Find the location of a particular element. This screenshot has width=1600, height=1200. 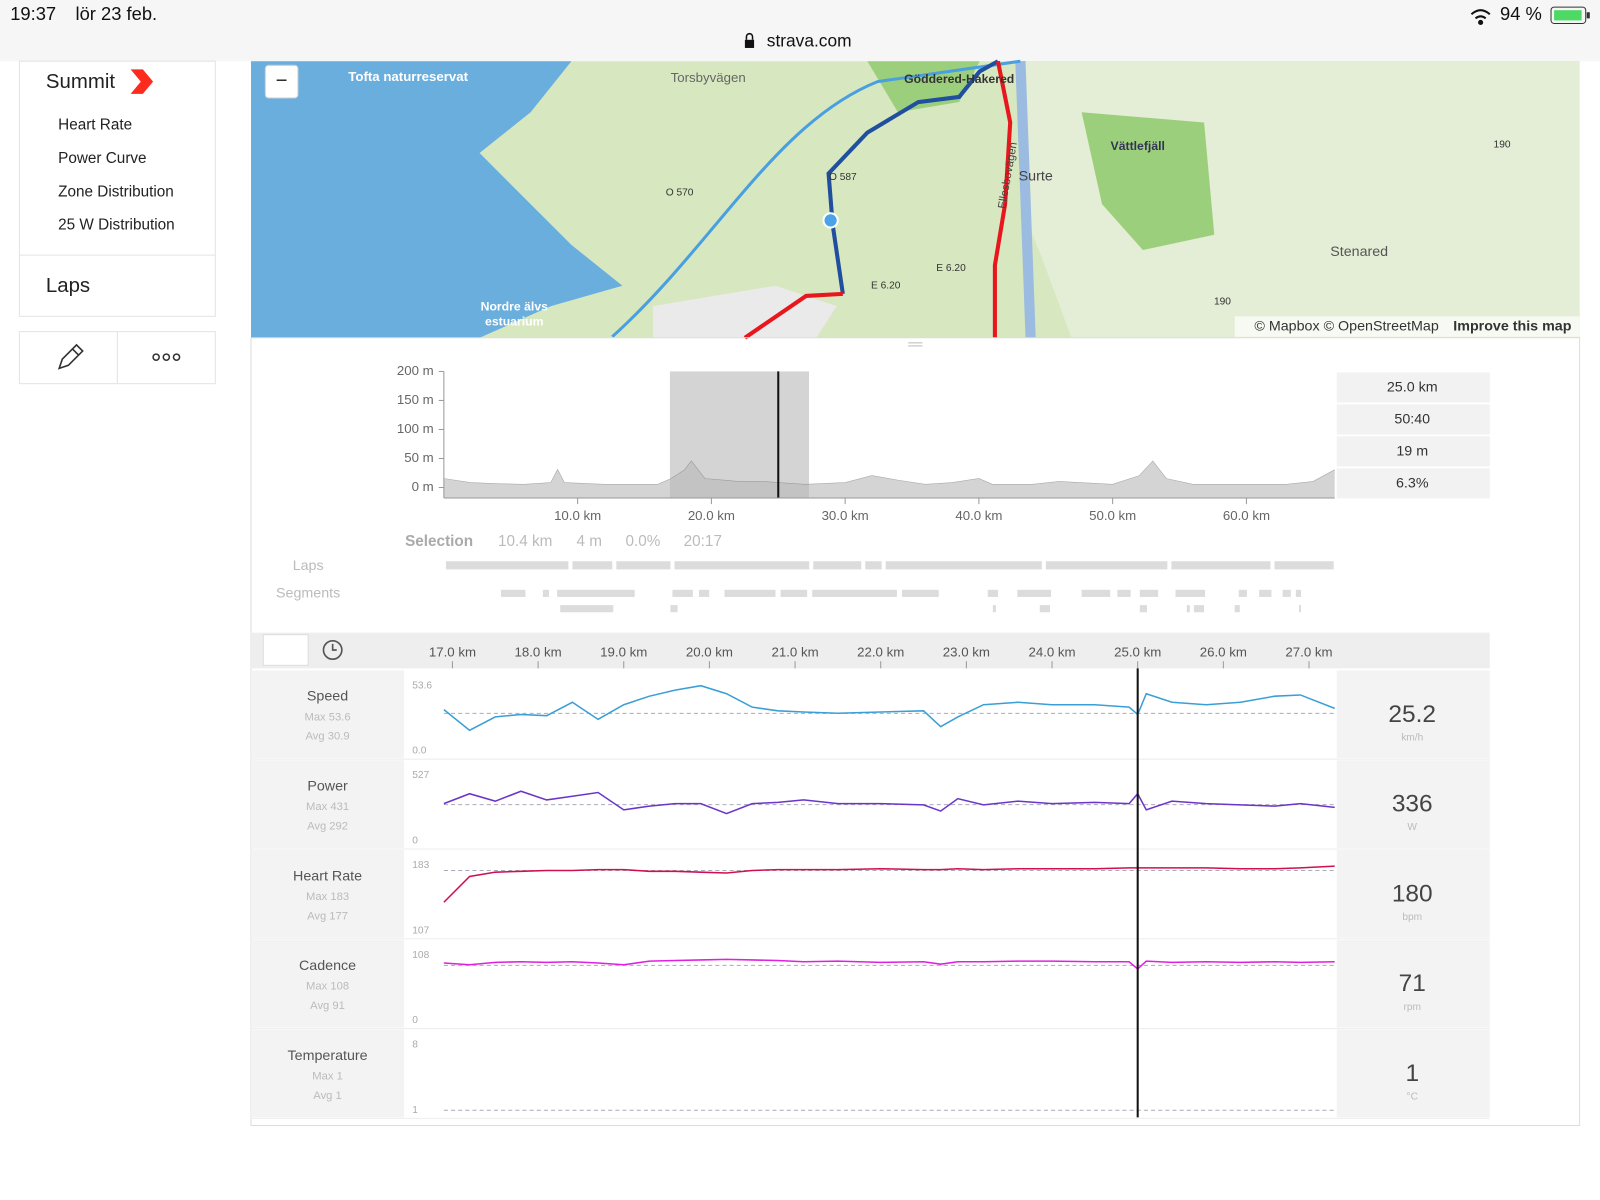

elevation-stat: 19 m is located at coordinates (1412, 451).